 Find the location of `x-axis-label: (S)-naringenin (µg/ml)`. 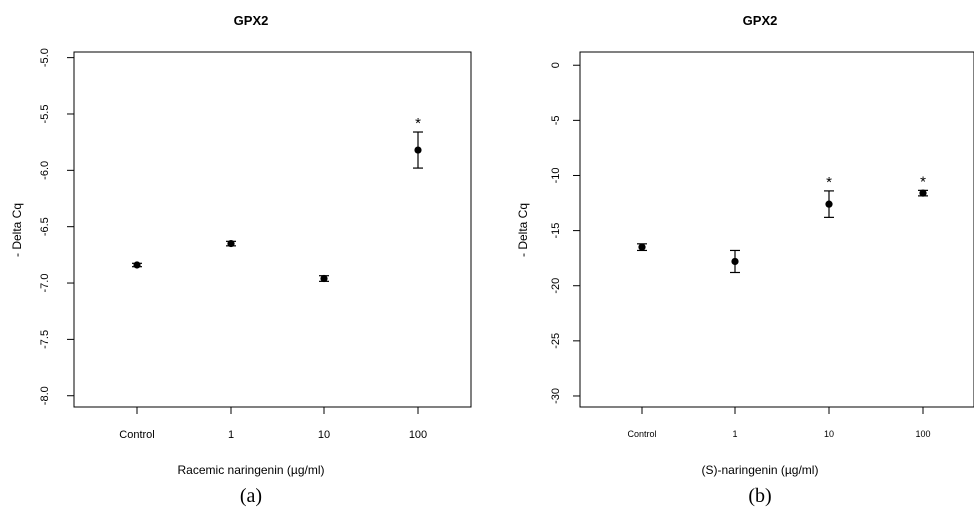

x-axis-label: (S)-naringenin (µg/ml) is located at coordinates (760, 470).